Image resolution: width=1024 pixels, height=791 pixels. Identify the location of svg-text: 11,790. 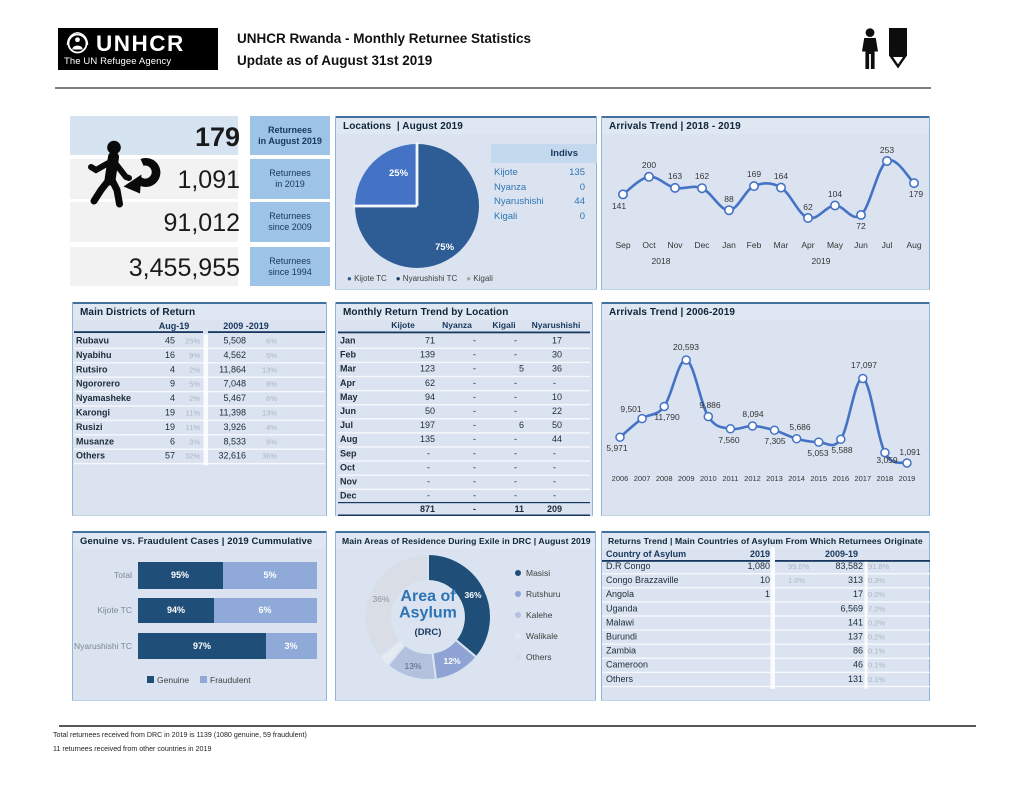
(667, 417).